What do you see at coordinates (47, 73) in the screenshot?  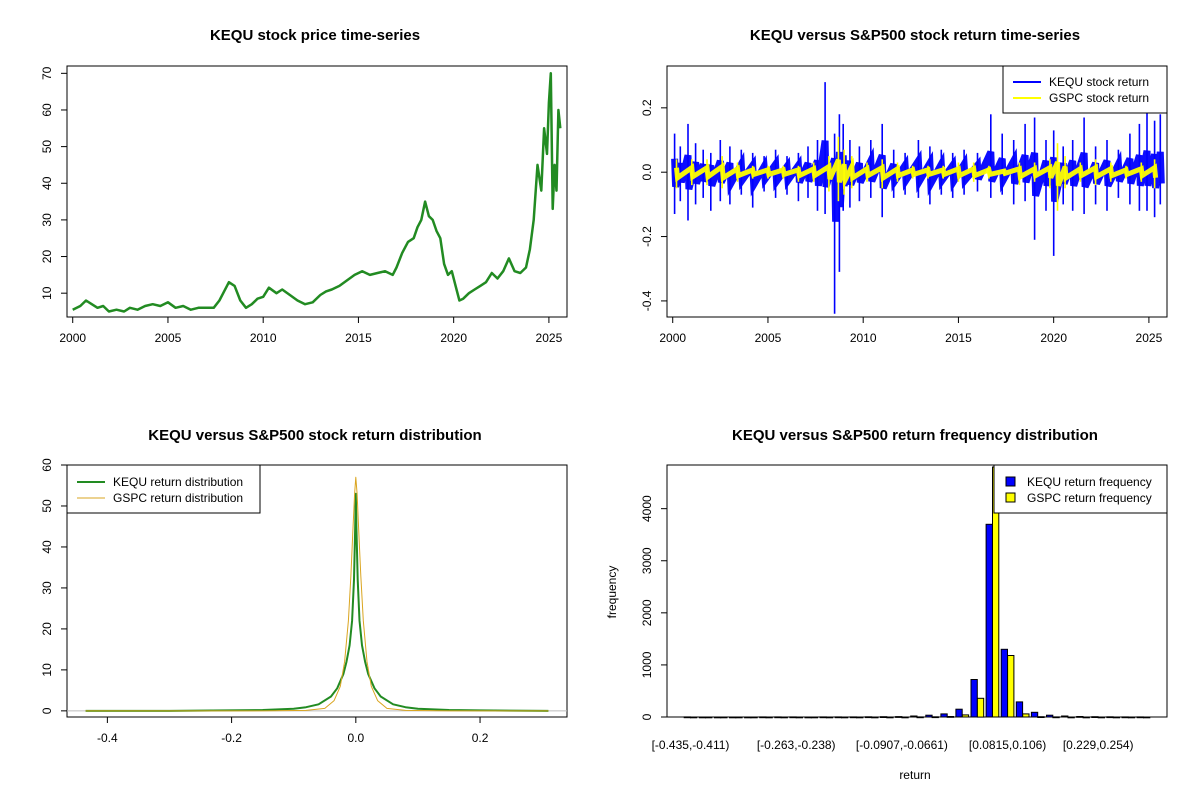 I see `y-tick-label: 70` at bounding box center [47, 73].